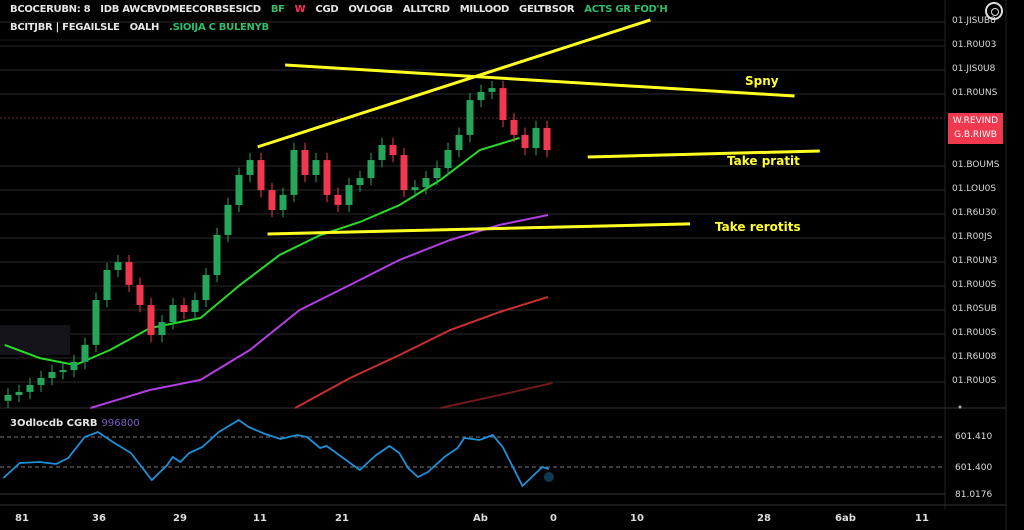  I want to click on time-axis-label: 29, so click(180, 518).